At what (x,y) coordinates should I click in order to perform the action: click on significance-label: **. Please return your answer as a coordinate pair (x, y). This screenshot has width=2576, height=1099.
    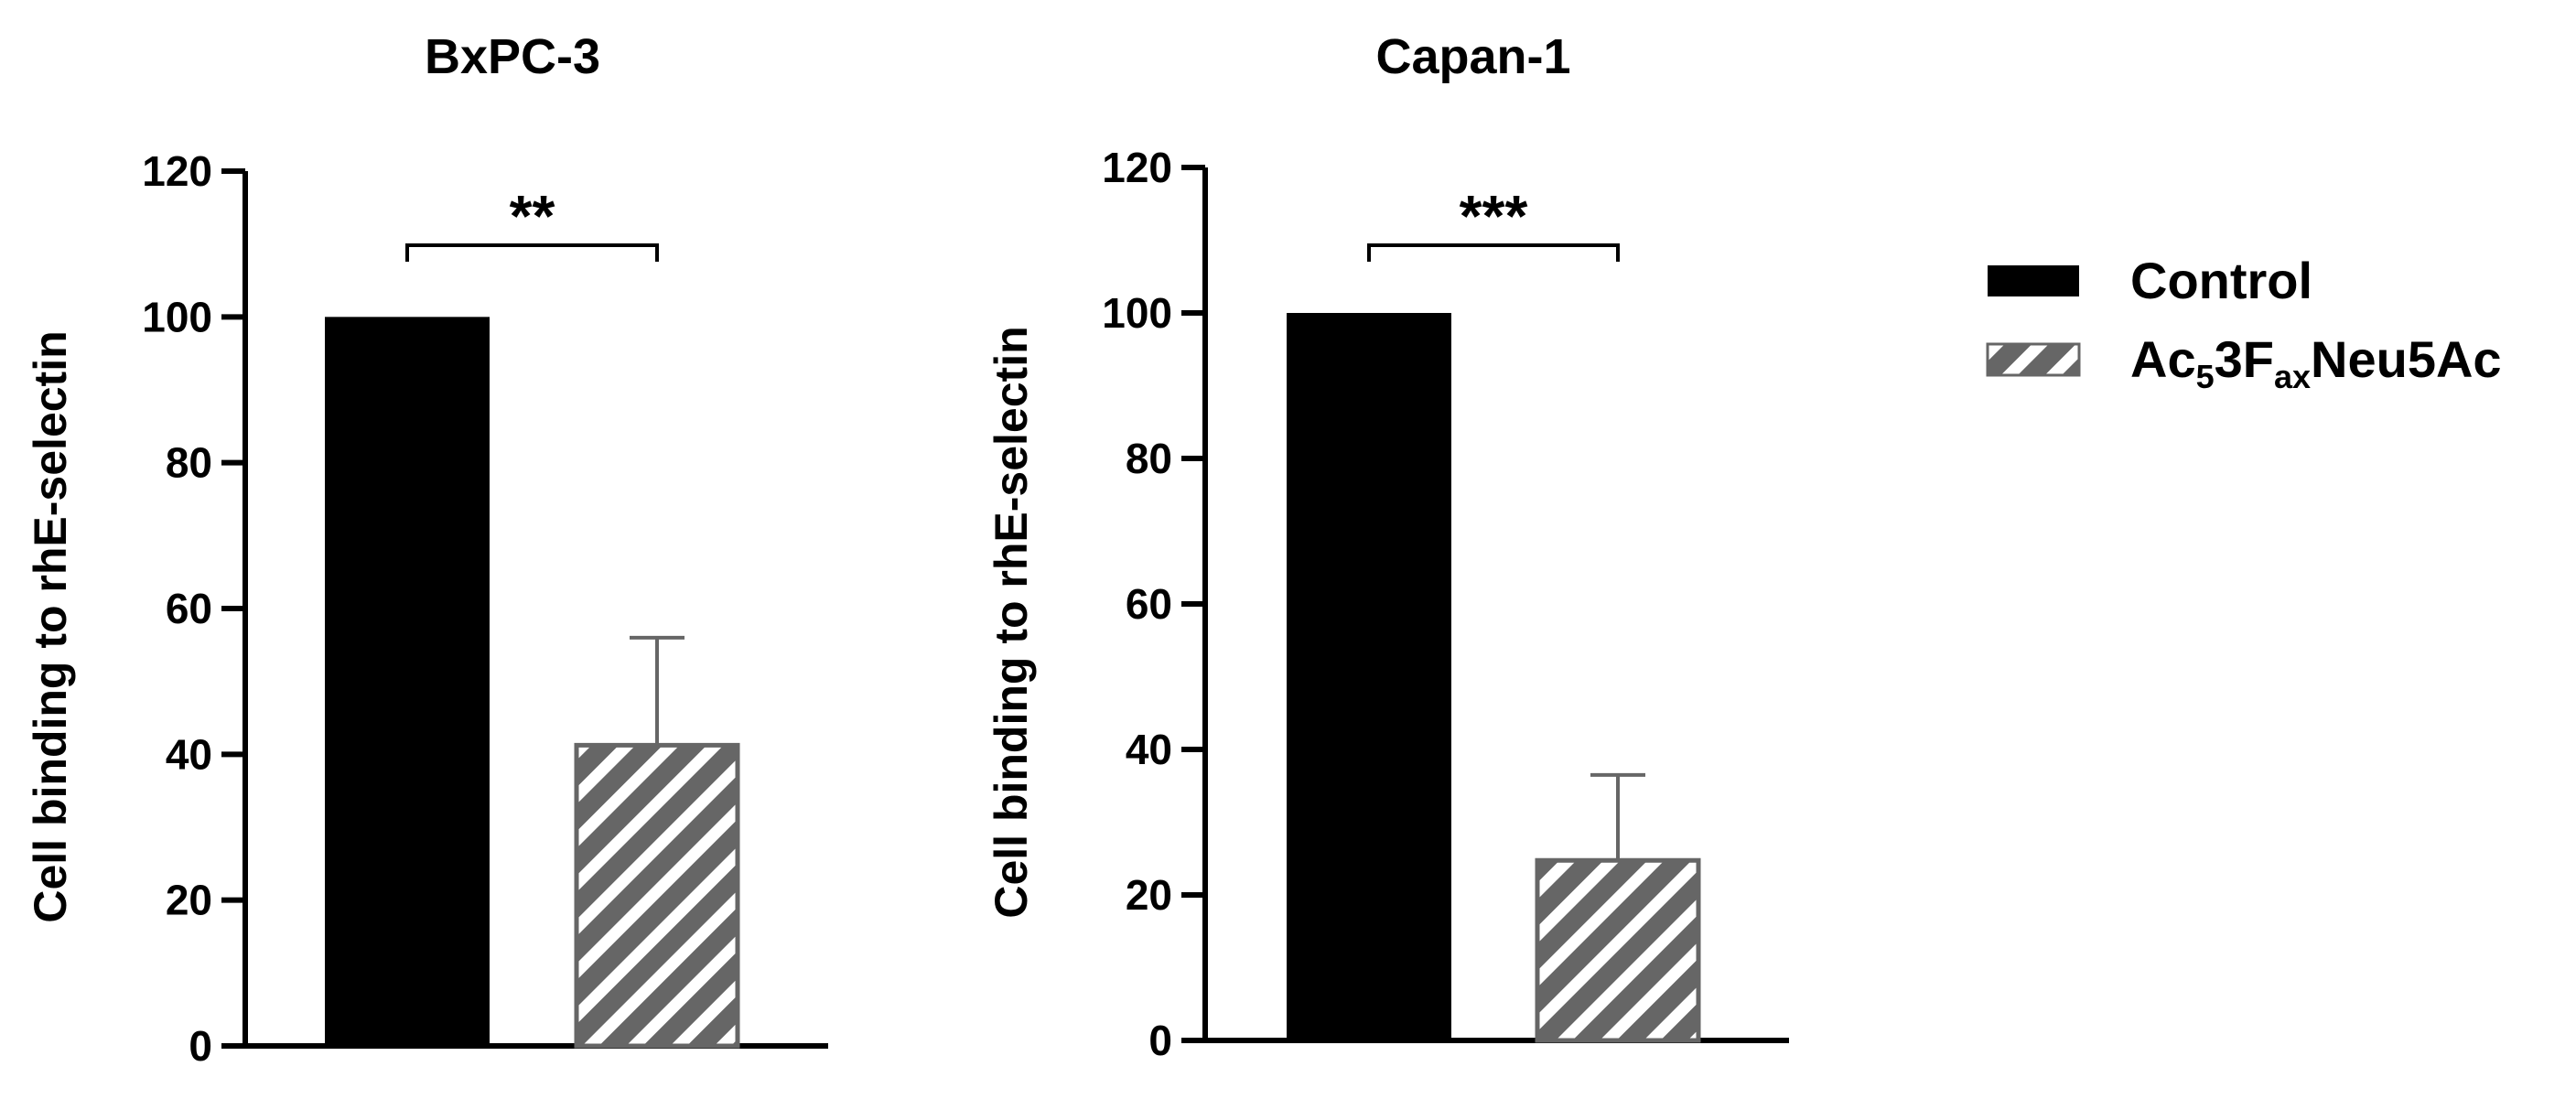
    Looking at the image, I should click on (532, 216).